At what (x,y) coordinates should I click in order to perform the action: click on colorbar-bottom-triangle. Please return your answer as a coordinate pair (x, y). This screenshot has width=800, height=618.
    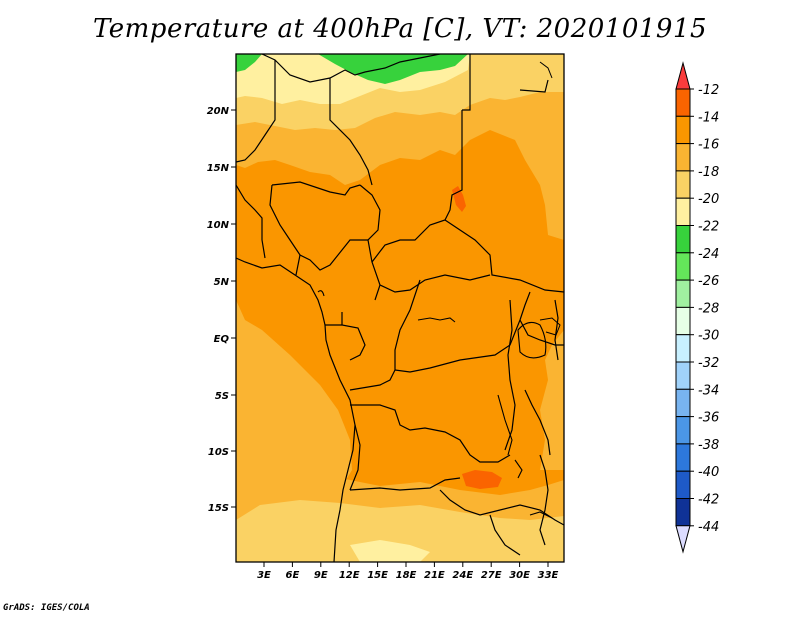
    Looking at the image, I should click on (683, 539).